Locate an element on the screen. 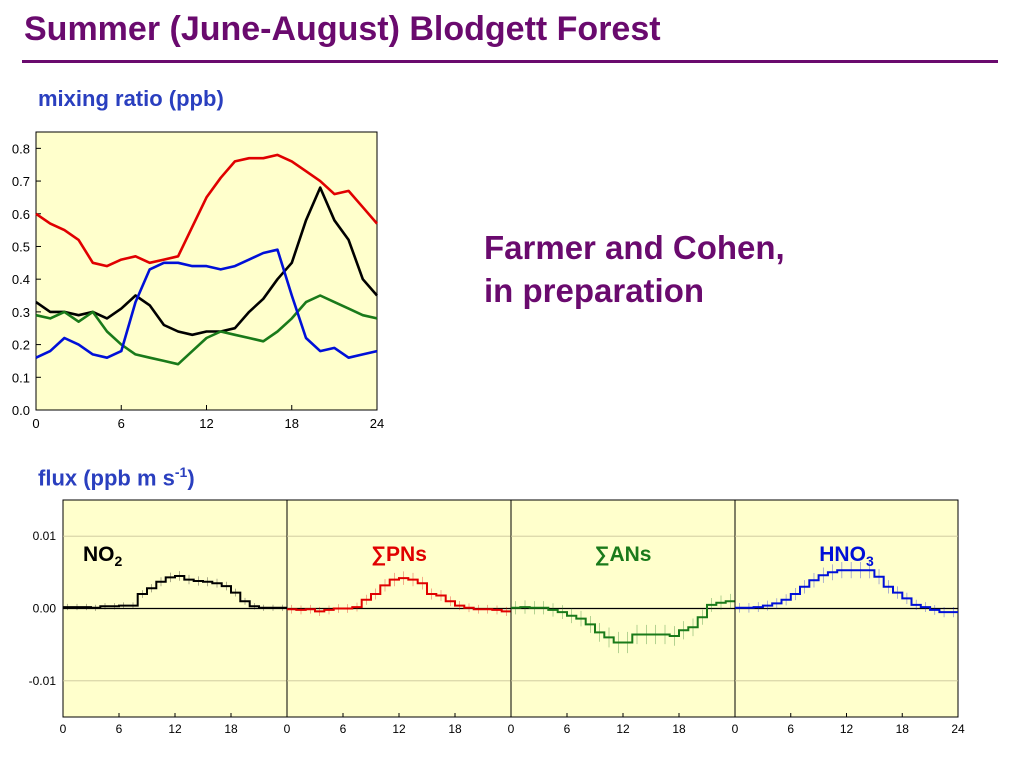  flux-panel-4: 0 6 12 18 24 HNO3 is located at coordinates (848, 617).